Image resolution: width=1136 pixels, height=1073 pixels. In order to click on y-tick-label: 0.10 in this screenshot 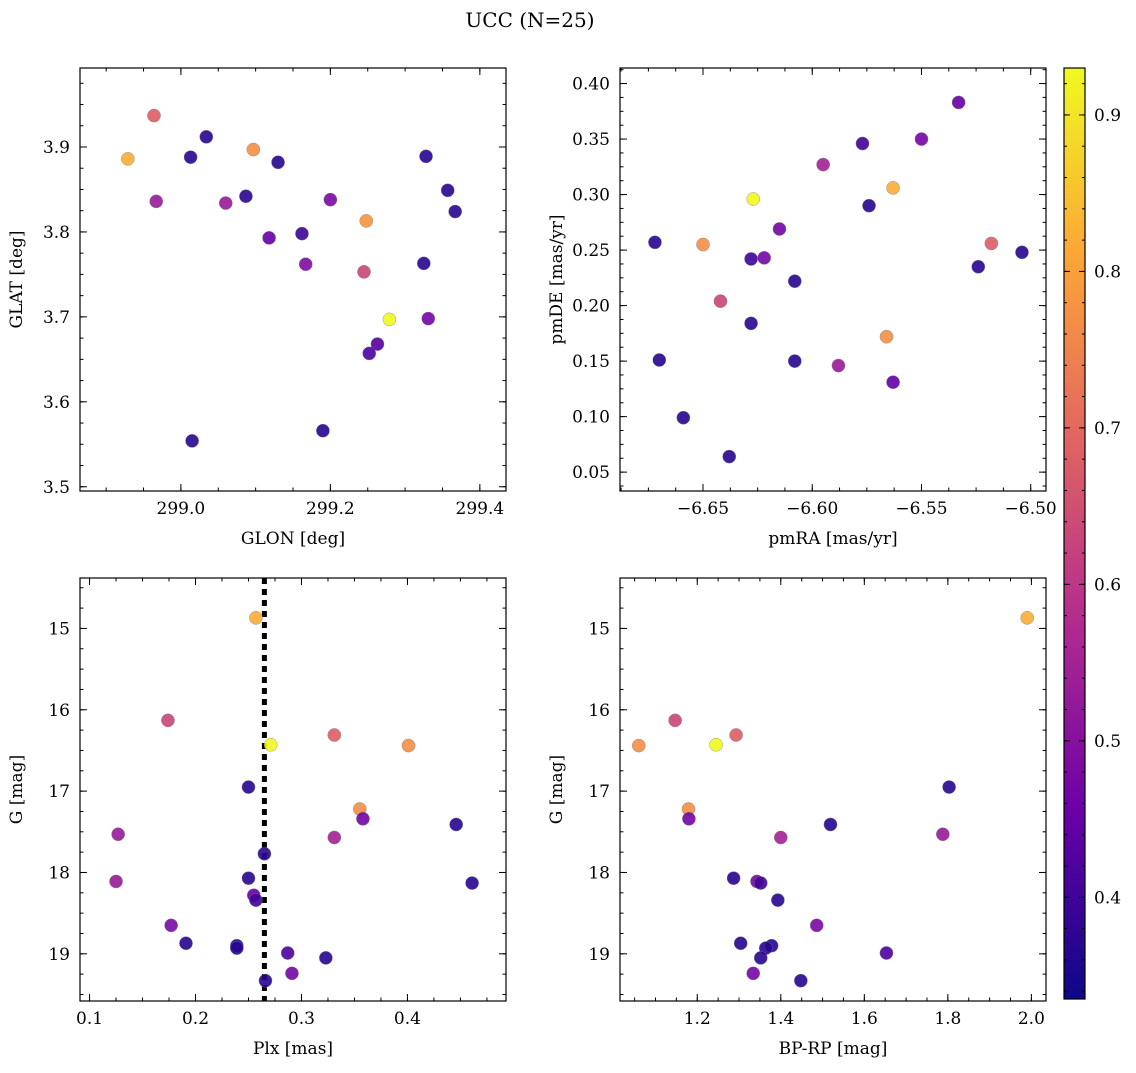, I will do `click(591, 418)`.